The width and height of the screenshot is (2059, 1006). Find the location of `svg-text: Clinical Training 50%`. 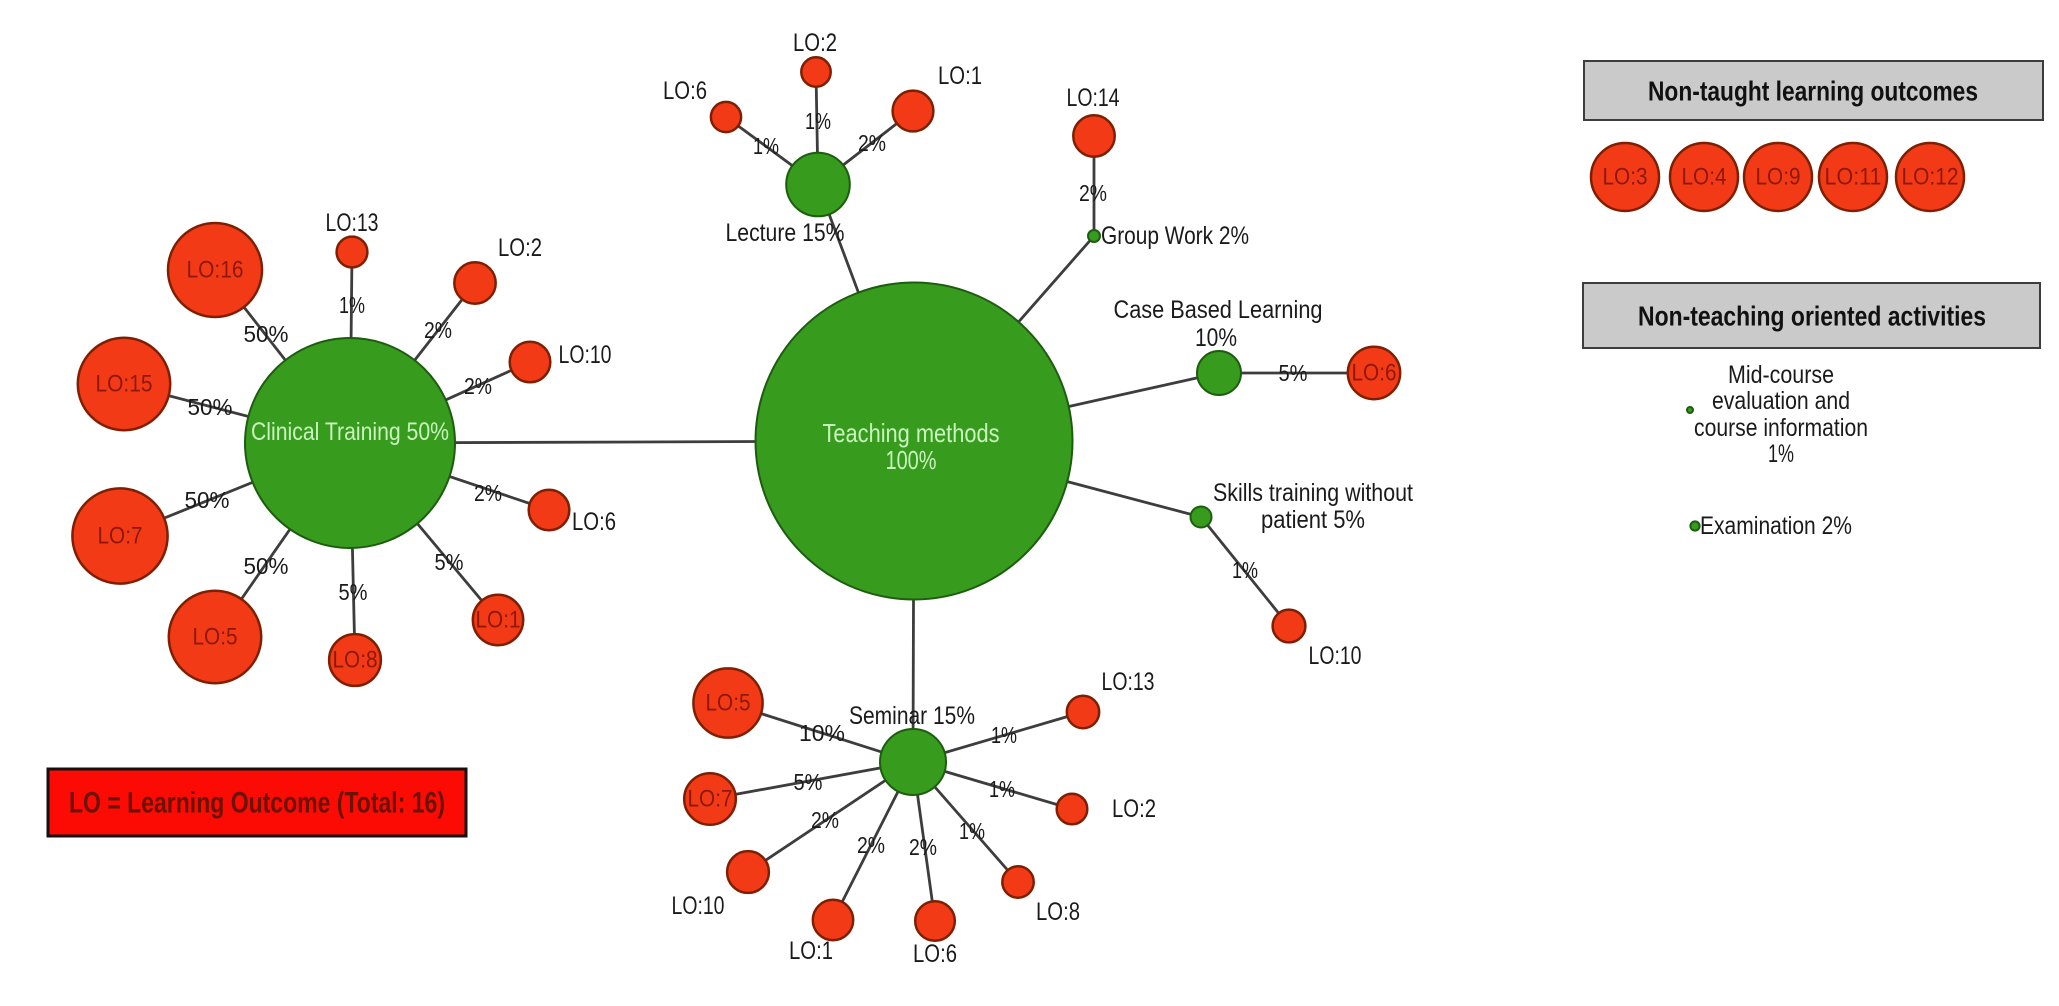

svg-text: Clinical Training 50% is located at coordinates (350, 432).